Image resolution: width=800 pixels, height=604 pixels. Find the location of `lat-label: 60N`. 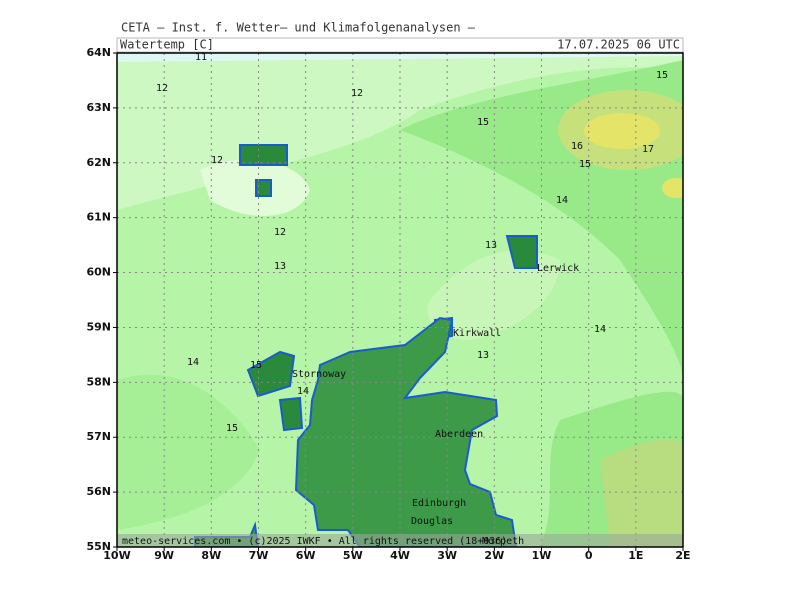

lat-label: 60N is located at coordinates (98, 272).